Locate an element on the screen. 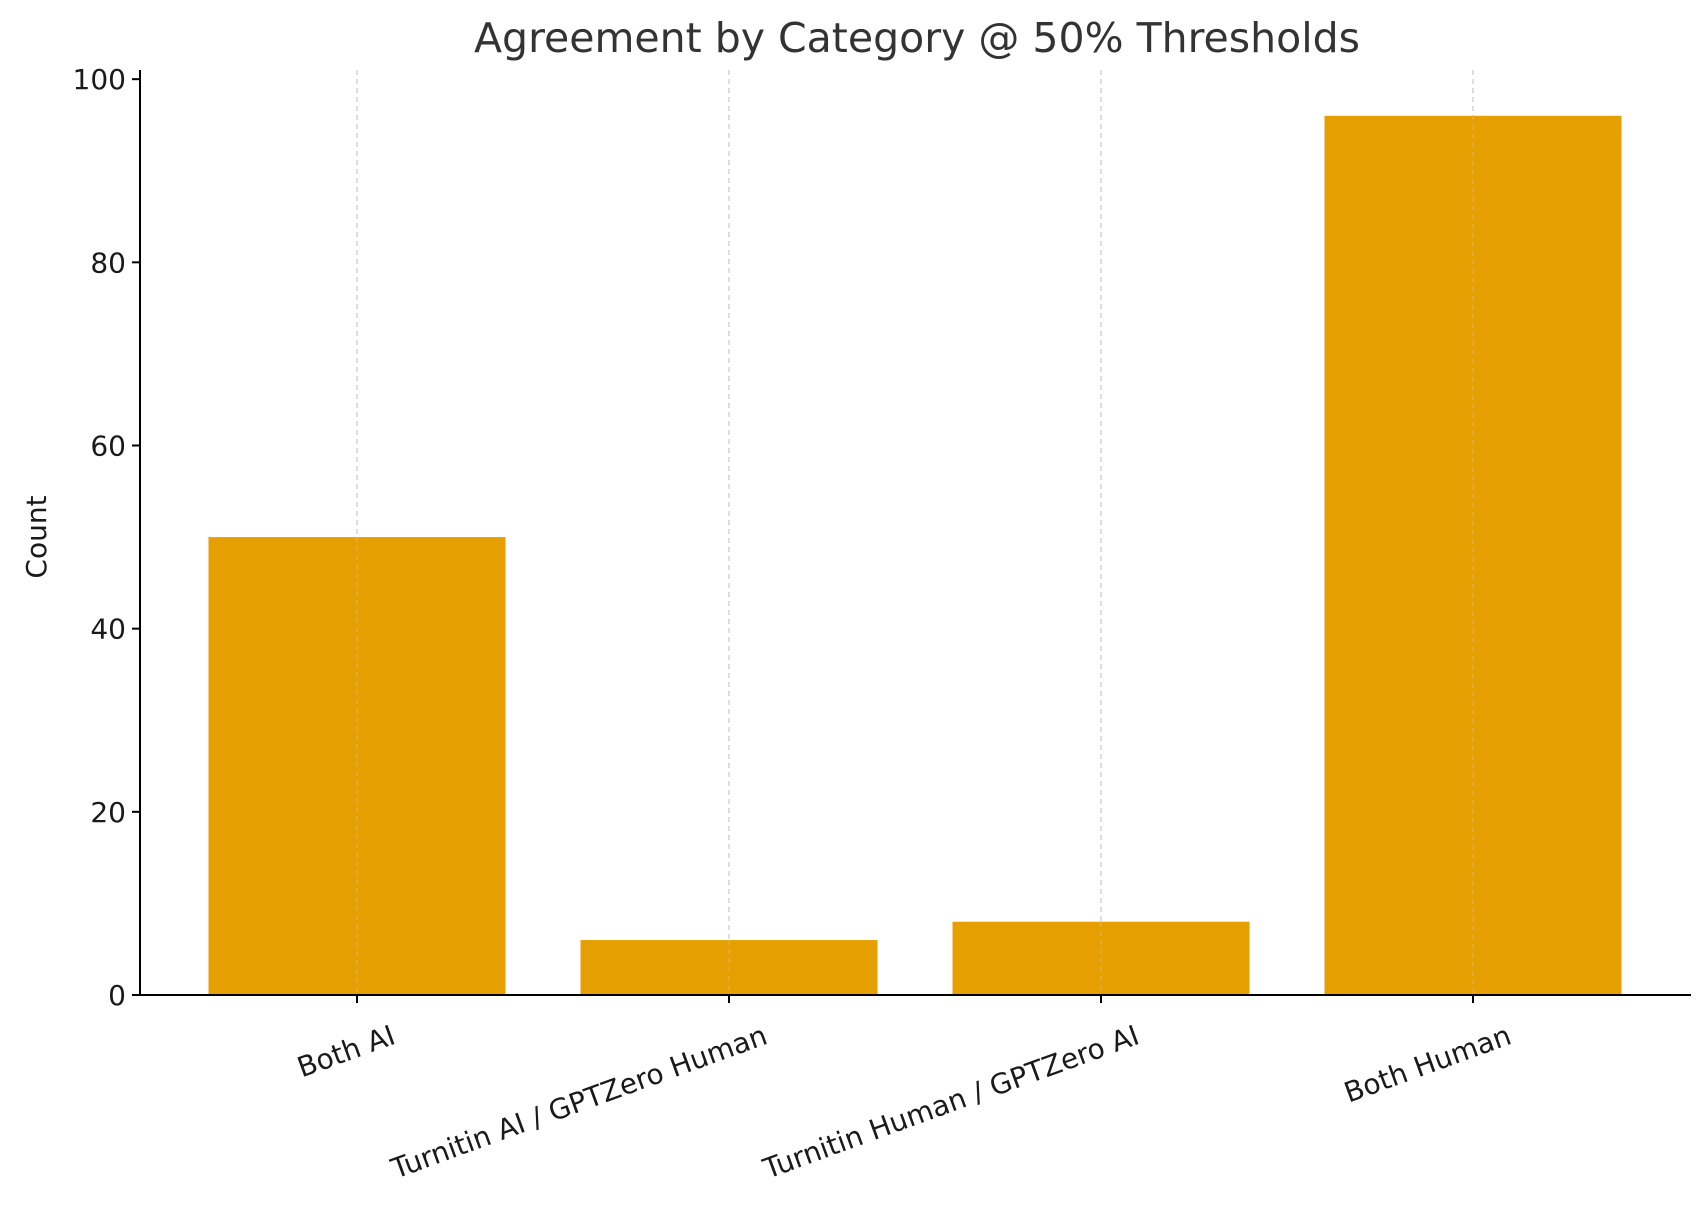  y-tick-label-40: 40 is located at coordinates (108, 629).